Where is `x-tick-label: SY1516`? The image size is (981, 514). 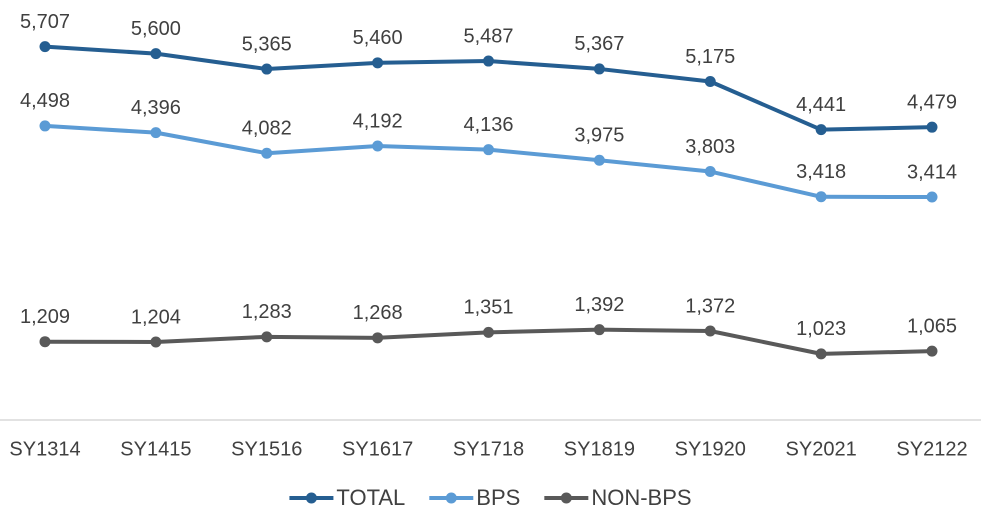 x-tick-label: SY1516 is located at coordinates (266, 449).